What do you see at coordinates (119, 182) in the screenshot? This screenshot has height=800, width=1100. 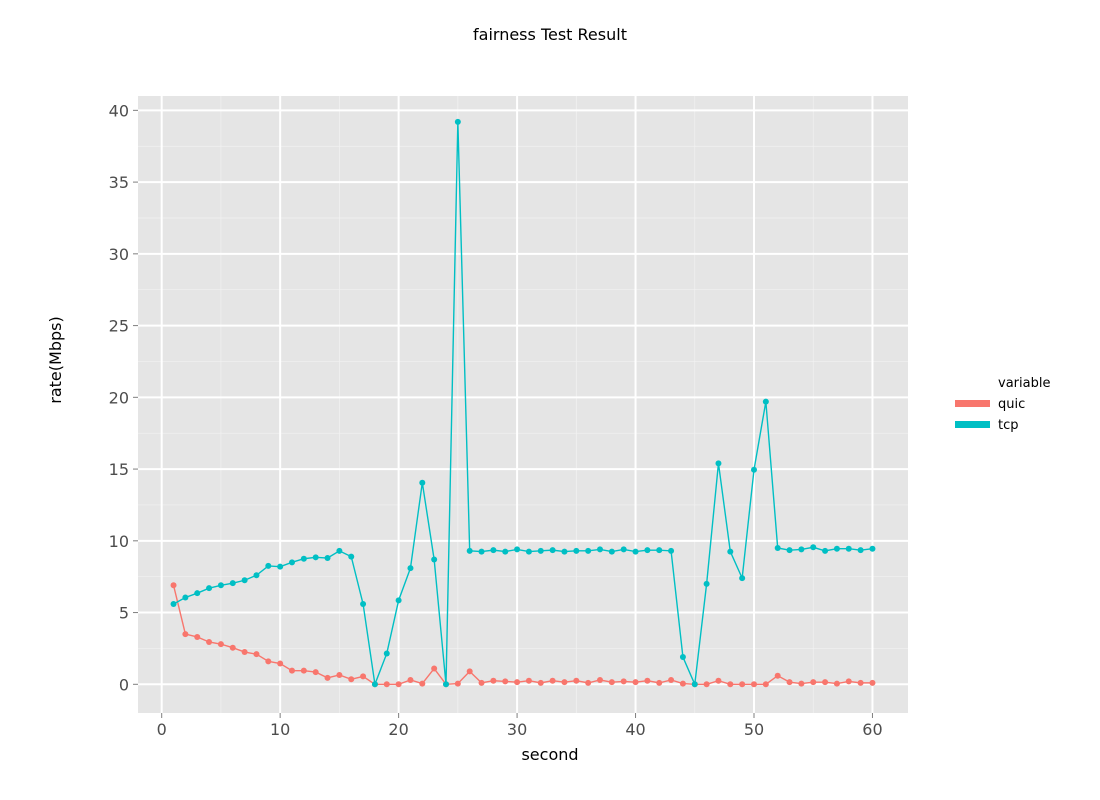 I see `y-tick-label: 35` at bounding box center [119, 182].